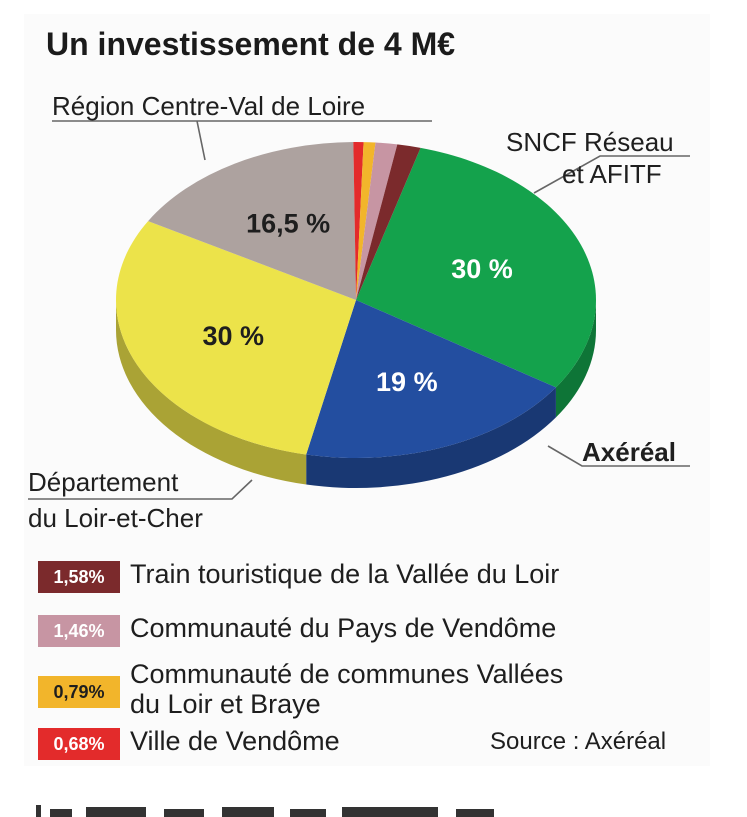 This screenshot has height=817, width=747. I want to click on pie-labels-layer: 30 % 19 % 30 % 16,5 %, so click(357, 303).